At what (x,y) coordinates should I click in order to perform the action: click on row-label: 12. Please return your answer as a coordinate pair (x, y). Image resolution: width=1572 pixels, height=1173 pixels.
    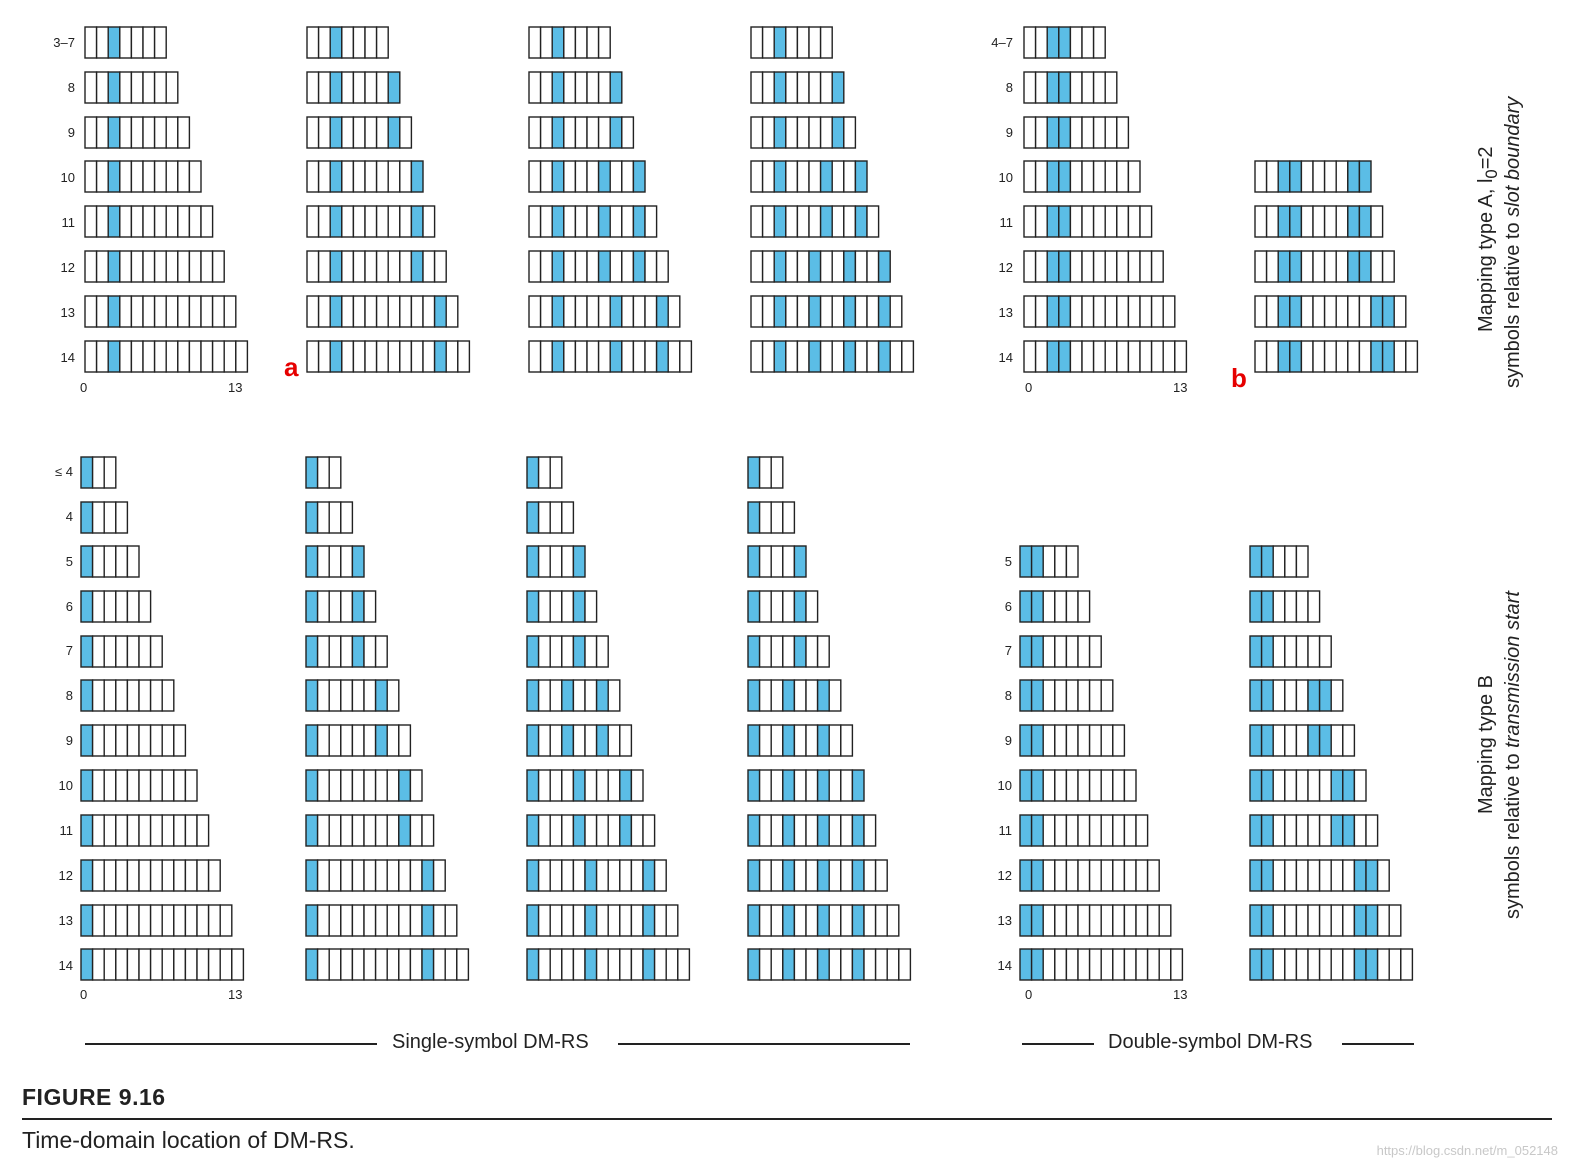
    Looking at the image, I should click on (65, 875).